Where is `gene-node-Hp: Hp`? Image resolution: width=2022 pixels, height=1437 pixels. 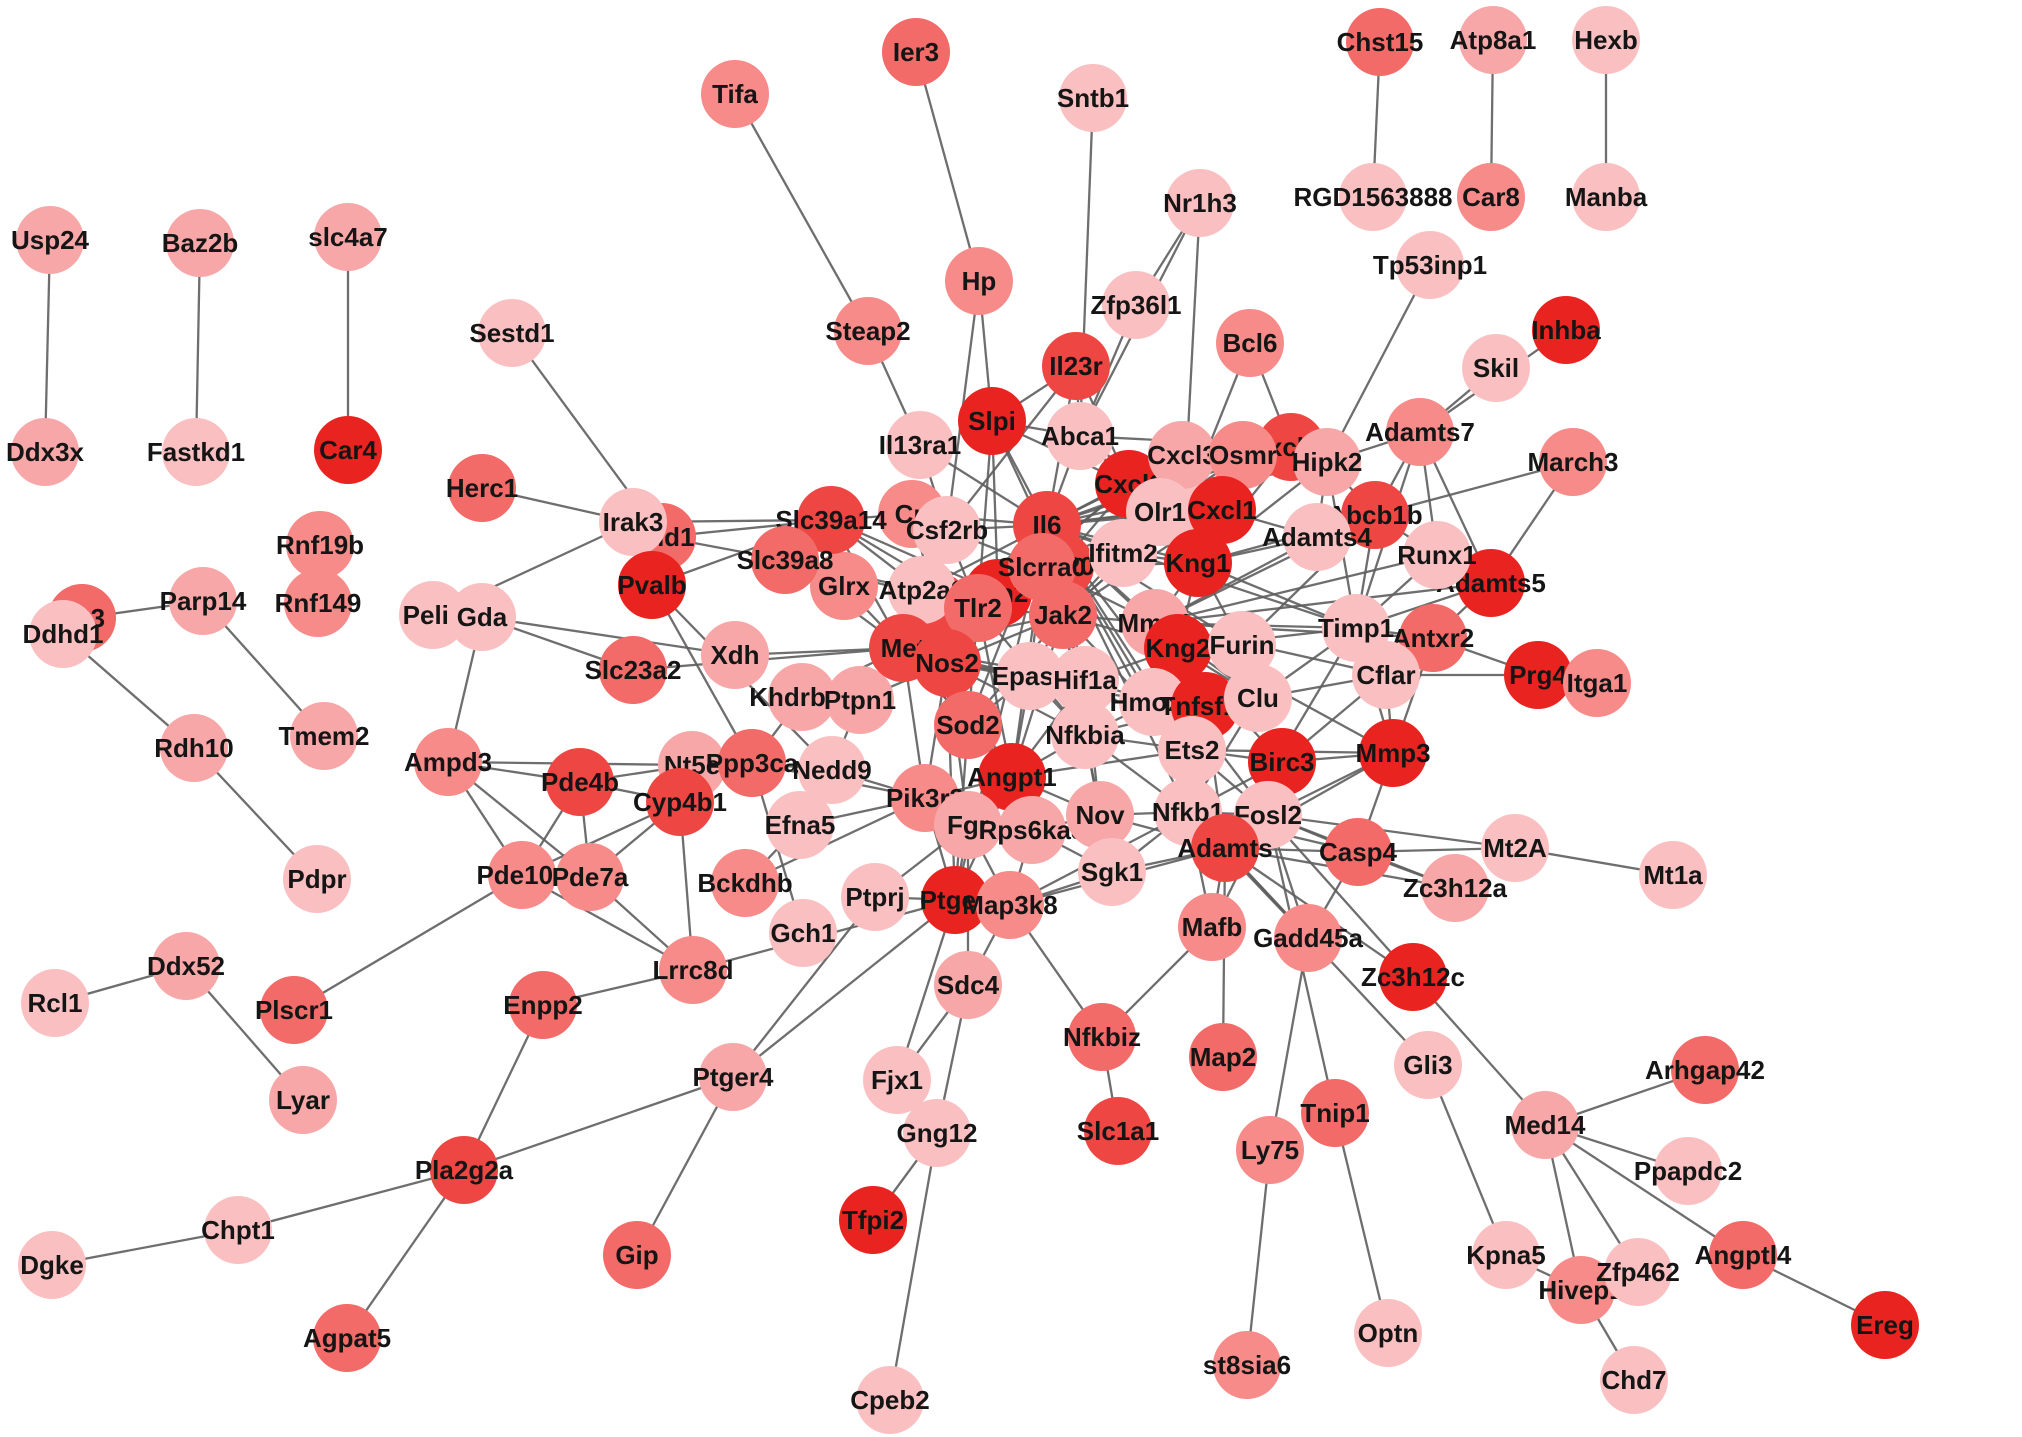
gene-node-Hp: Hp is located at coordinates (979, 281).